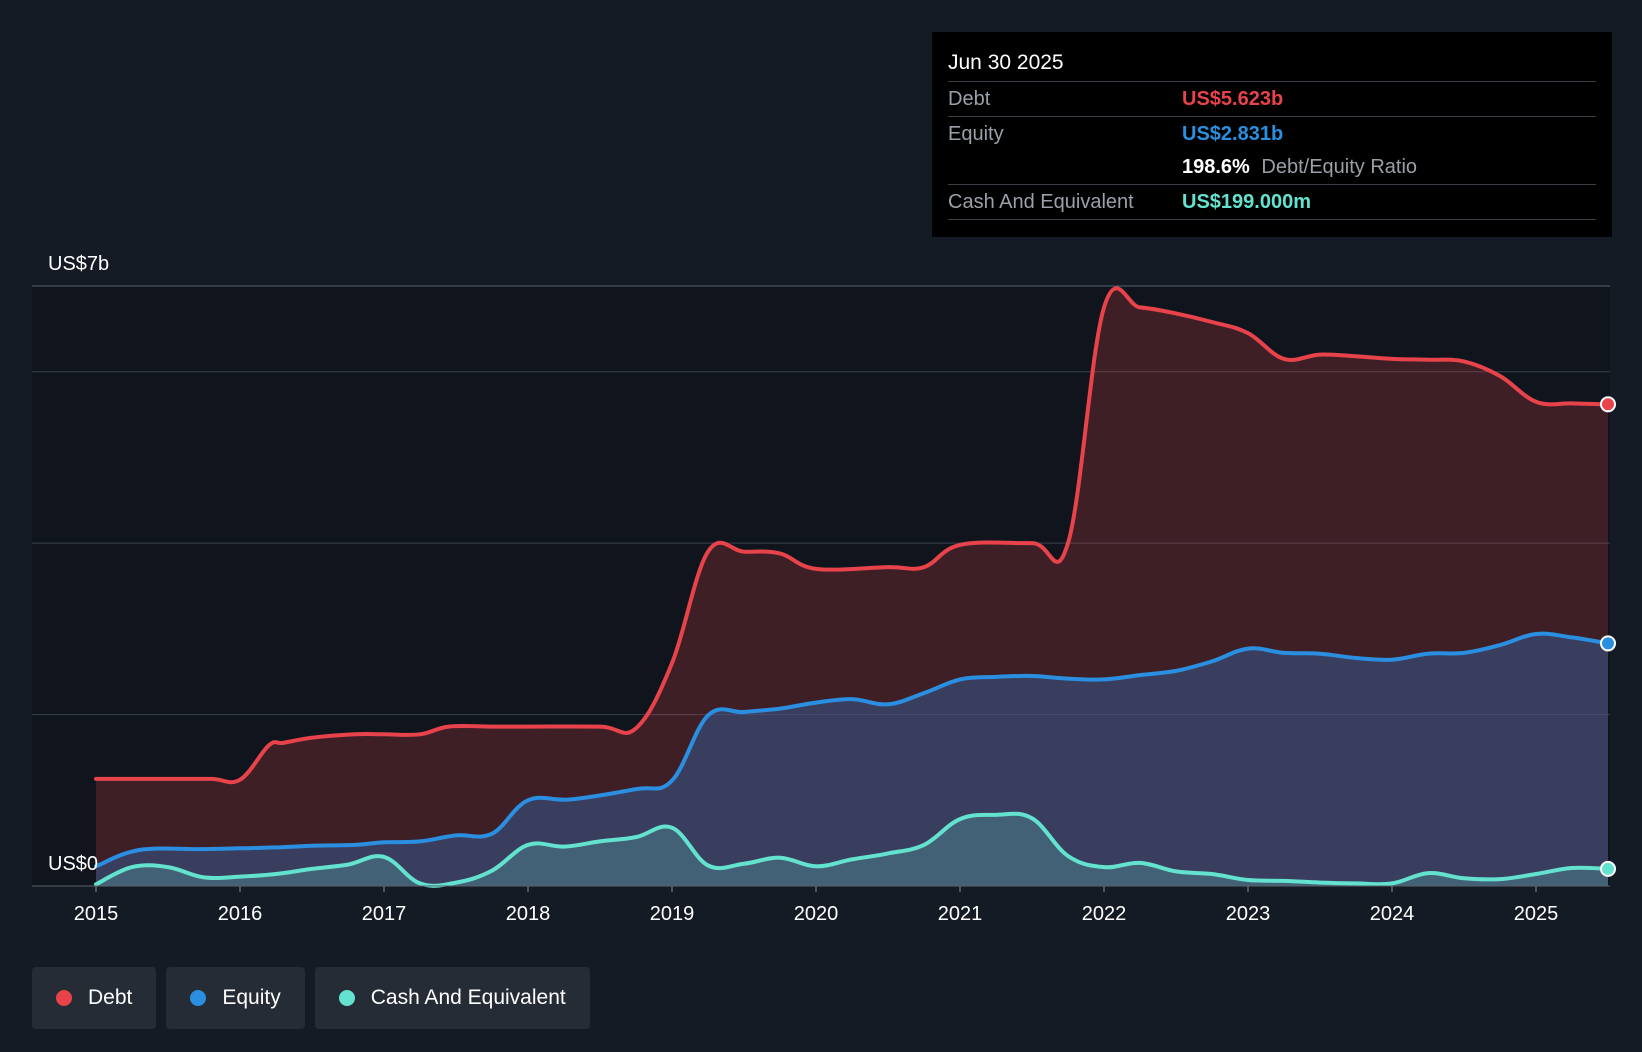 The height and width of the screenshot is (1052, 1642). I want to click on debt-end-marker, so click(1608, 404).